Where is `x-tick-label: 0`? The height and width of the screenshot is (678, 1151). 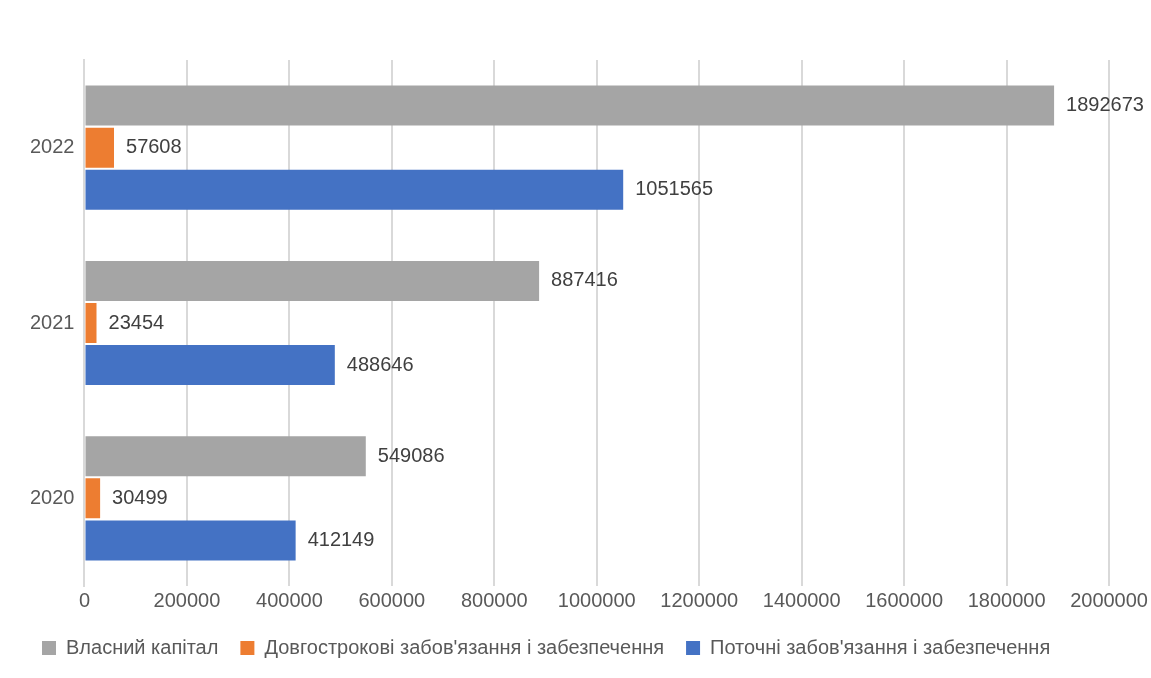
x-tick-label: 0 is located at coordinates (84, 599).